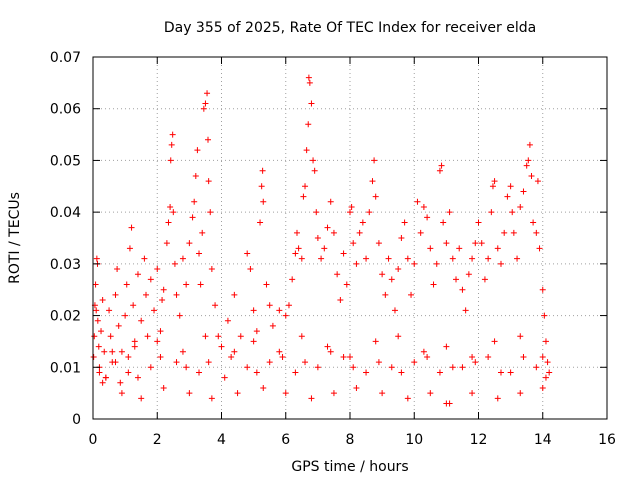 The width and height of the screenshot is (640, 480). What do you see at coordinates (15, 238) in the screenshot?
I see `y-axis-label: ROTI / TECUs` at bounding box center [15, 238].